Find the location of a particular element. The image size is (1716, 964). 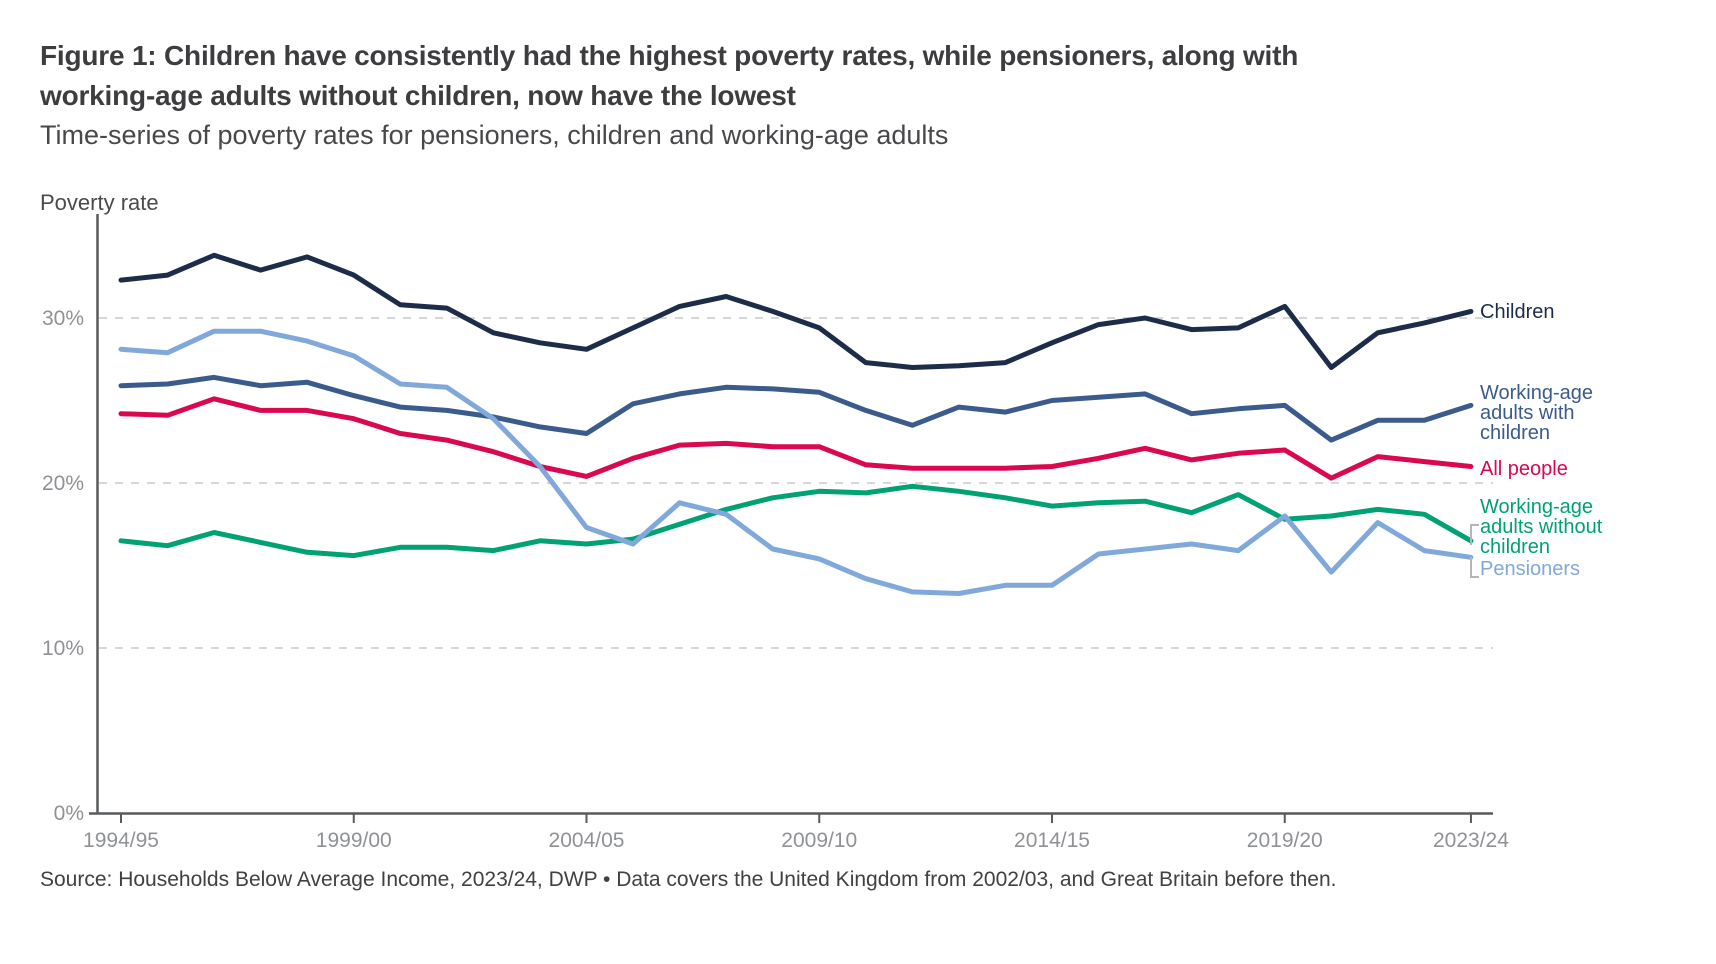

series-label-working-age-adults-with-children: Working-age adults with children is located at coordinates (1537, 413).